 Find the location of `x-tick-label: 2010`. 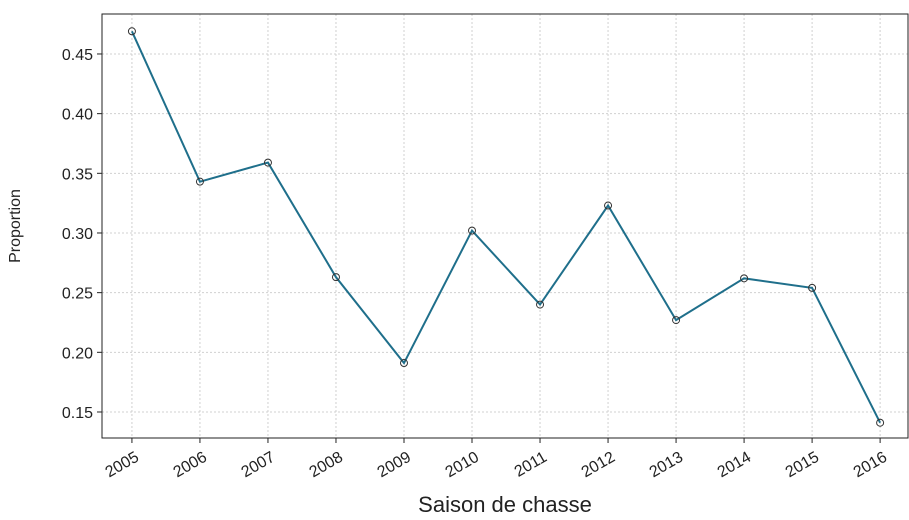

x-tick-label: 2010 is located at coordinates (462, 465).